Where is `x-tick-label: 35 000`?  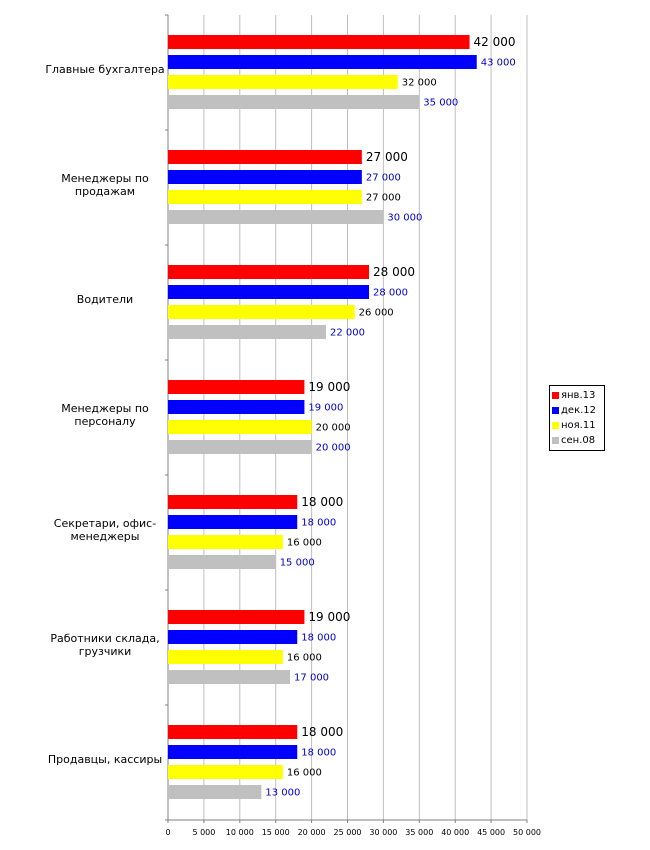
x-tick-label: 35 000 is located at coordinates (419, 832).